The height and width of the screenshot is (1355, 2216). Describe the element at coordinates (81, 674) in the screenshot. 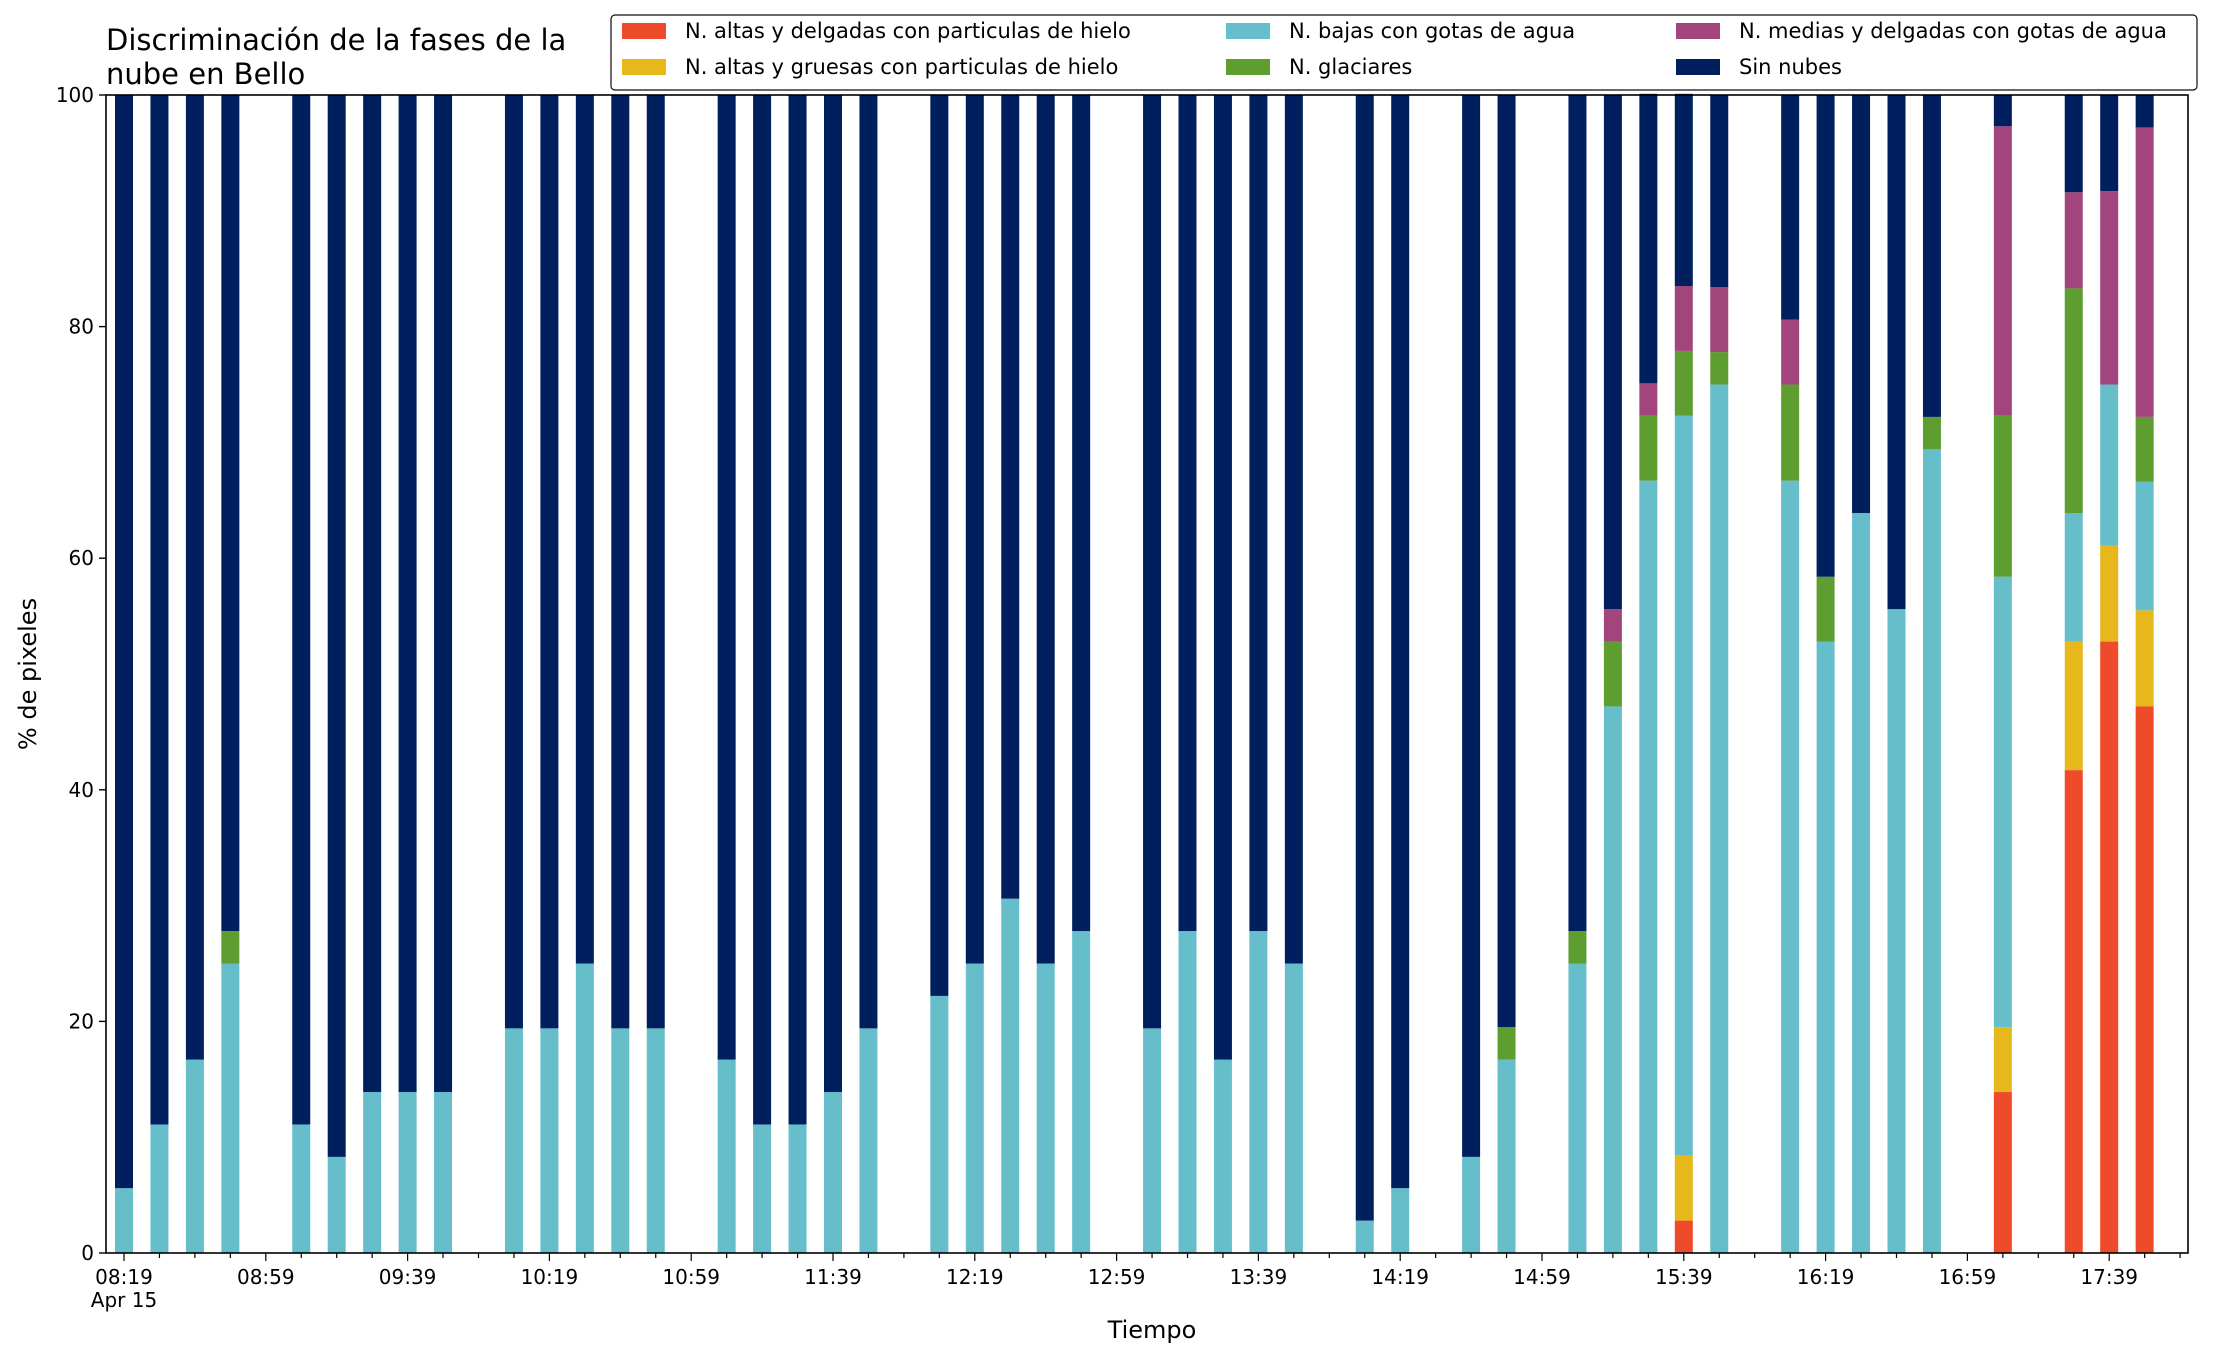

I see `y-axis: 0 20 40 60 80 100` at that location.